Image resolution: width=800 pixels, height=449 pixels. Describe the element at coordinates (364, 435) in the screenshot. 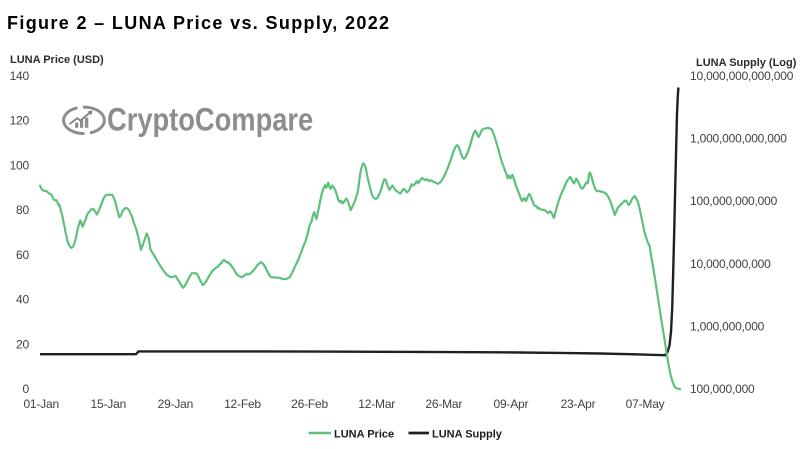

I see `svg-text: LUNA Price` at that location.